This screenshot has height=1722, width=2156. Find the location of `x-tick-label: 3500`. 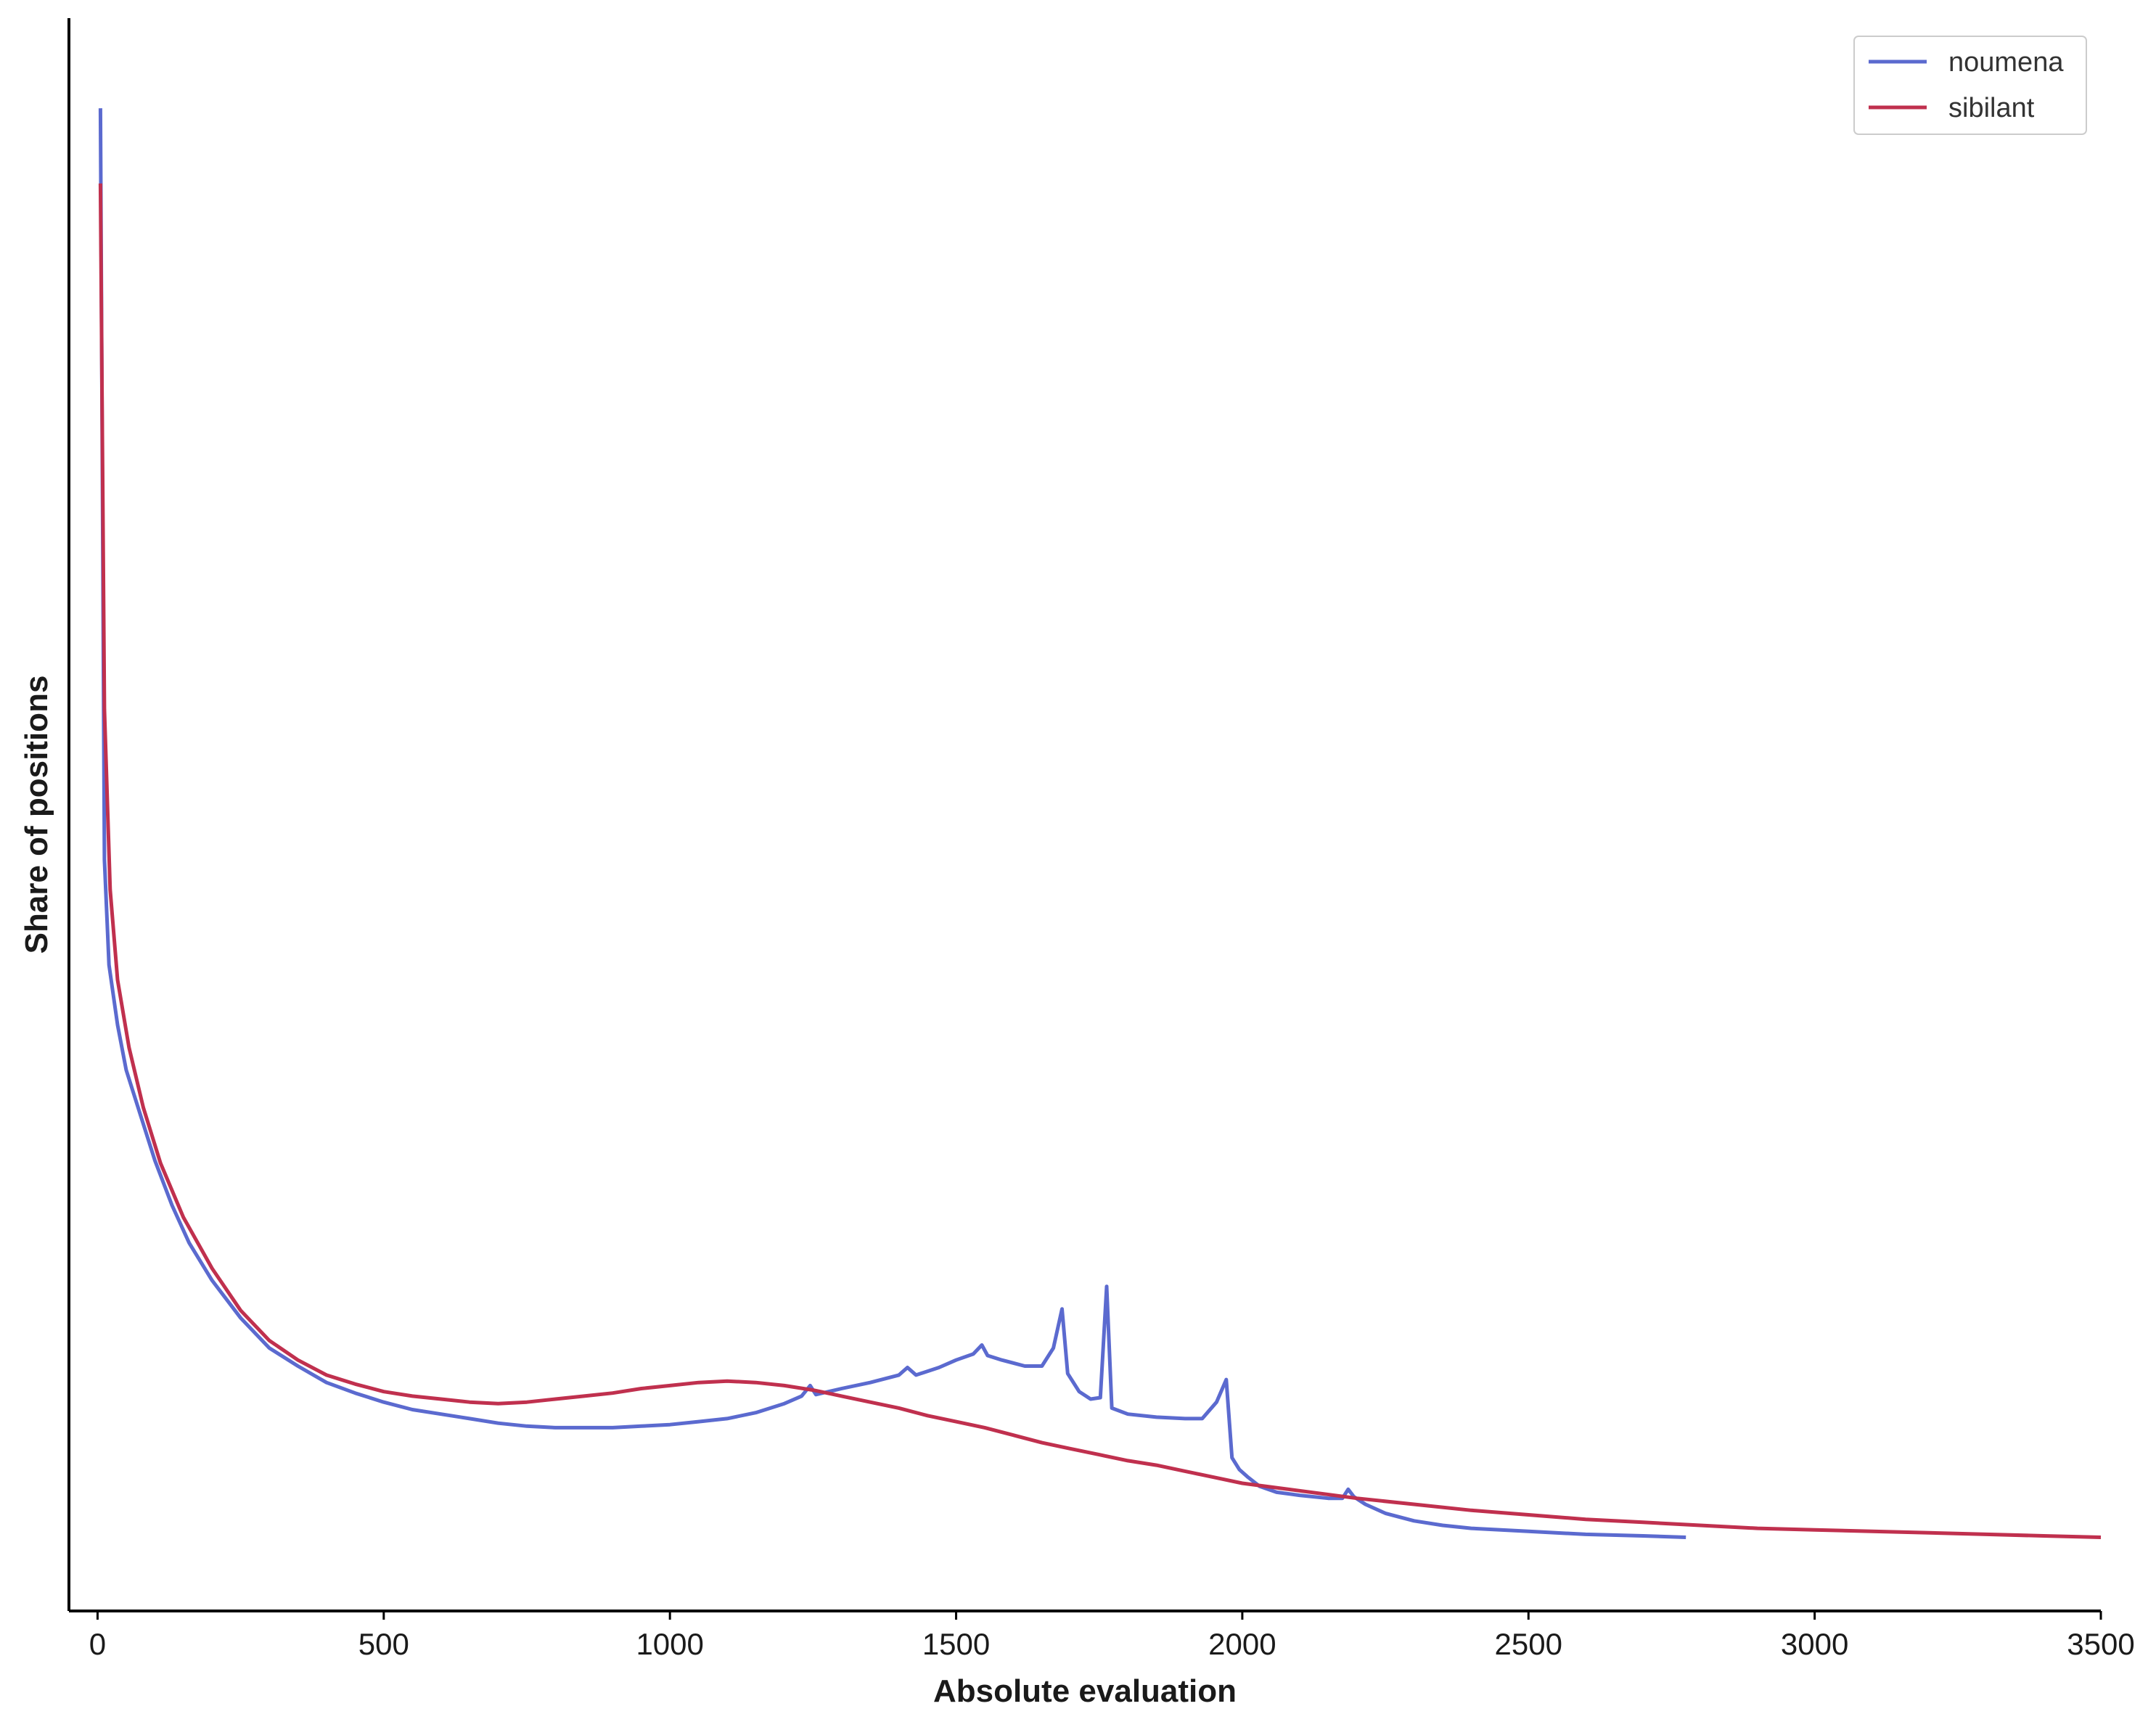

x-tick-label: 3500 is located at coordinates (2100, 1644).